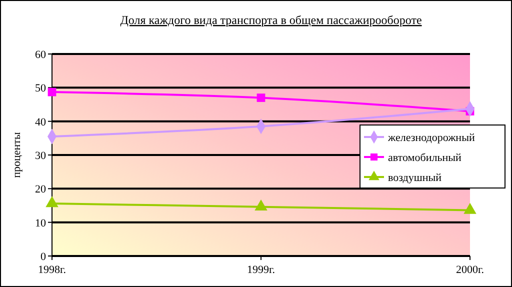  I want to click on x-tick-label: 1999г., so click(261, 270).